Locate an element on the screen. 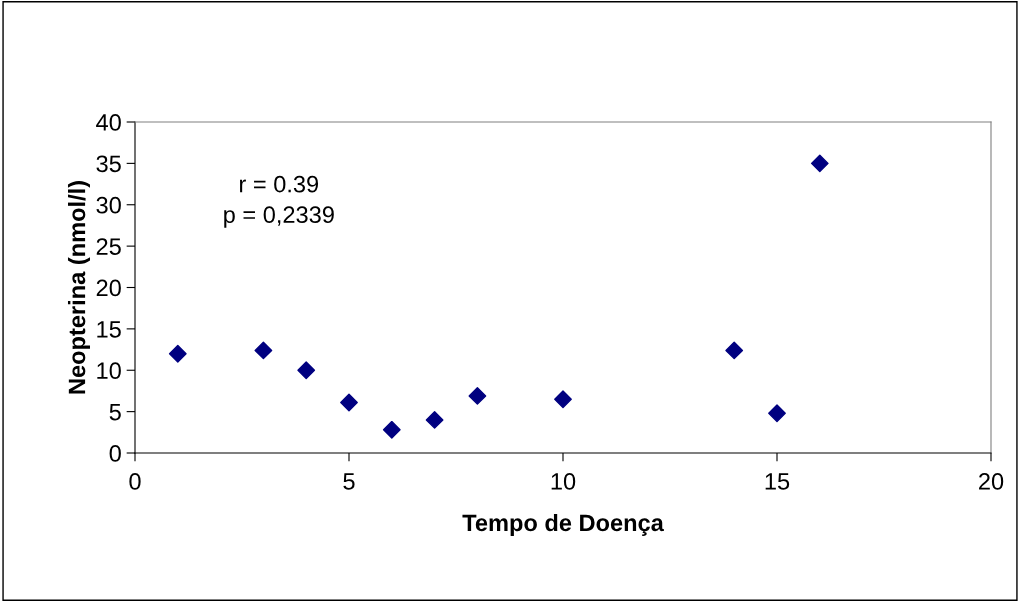  x-tick-label: 10 is located at coordinates (563, 481).